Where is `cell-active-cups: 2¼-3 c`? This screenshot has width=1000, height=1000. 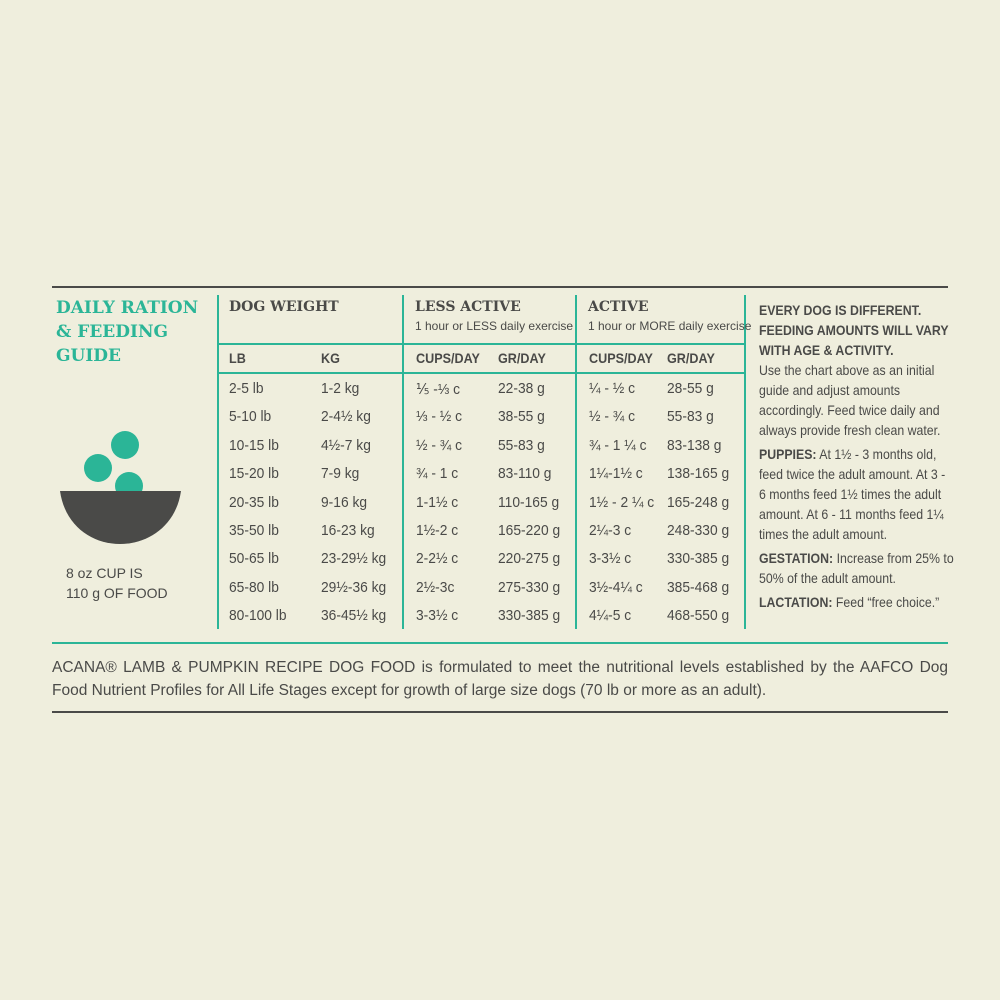 cell-active-cups: 2¼-3 c is located at coordinates (610, 530).